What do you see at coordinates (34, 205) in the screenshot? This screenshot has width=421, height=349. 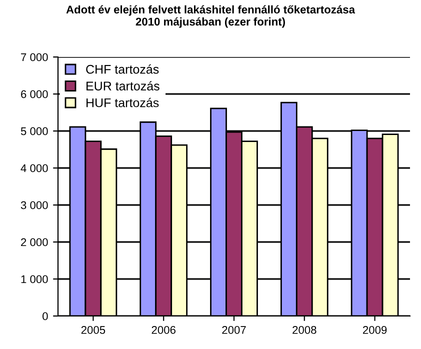 I see `y-tick-label: 3 000` at bounding box center [34, 205].